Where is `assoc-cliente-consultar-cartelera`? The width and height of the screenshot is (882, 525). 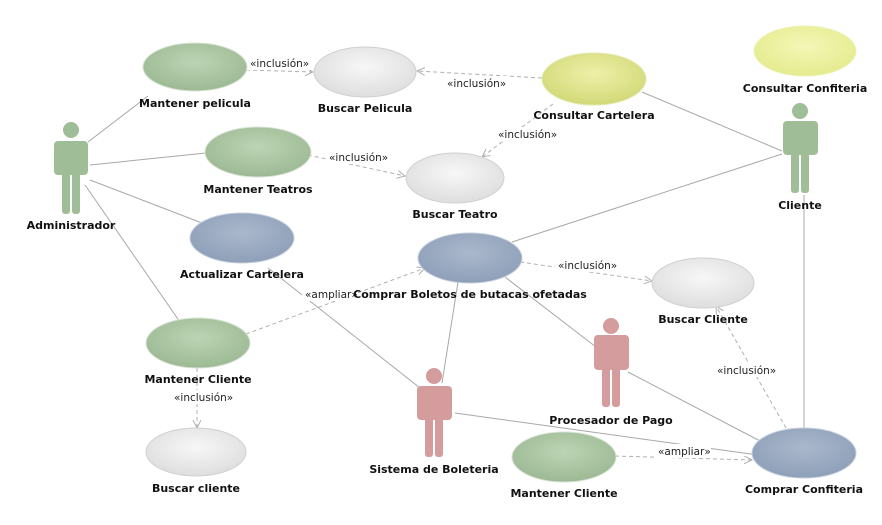 assoc-cliente-consultar-cartelera is located at coordinates (712, 121).